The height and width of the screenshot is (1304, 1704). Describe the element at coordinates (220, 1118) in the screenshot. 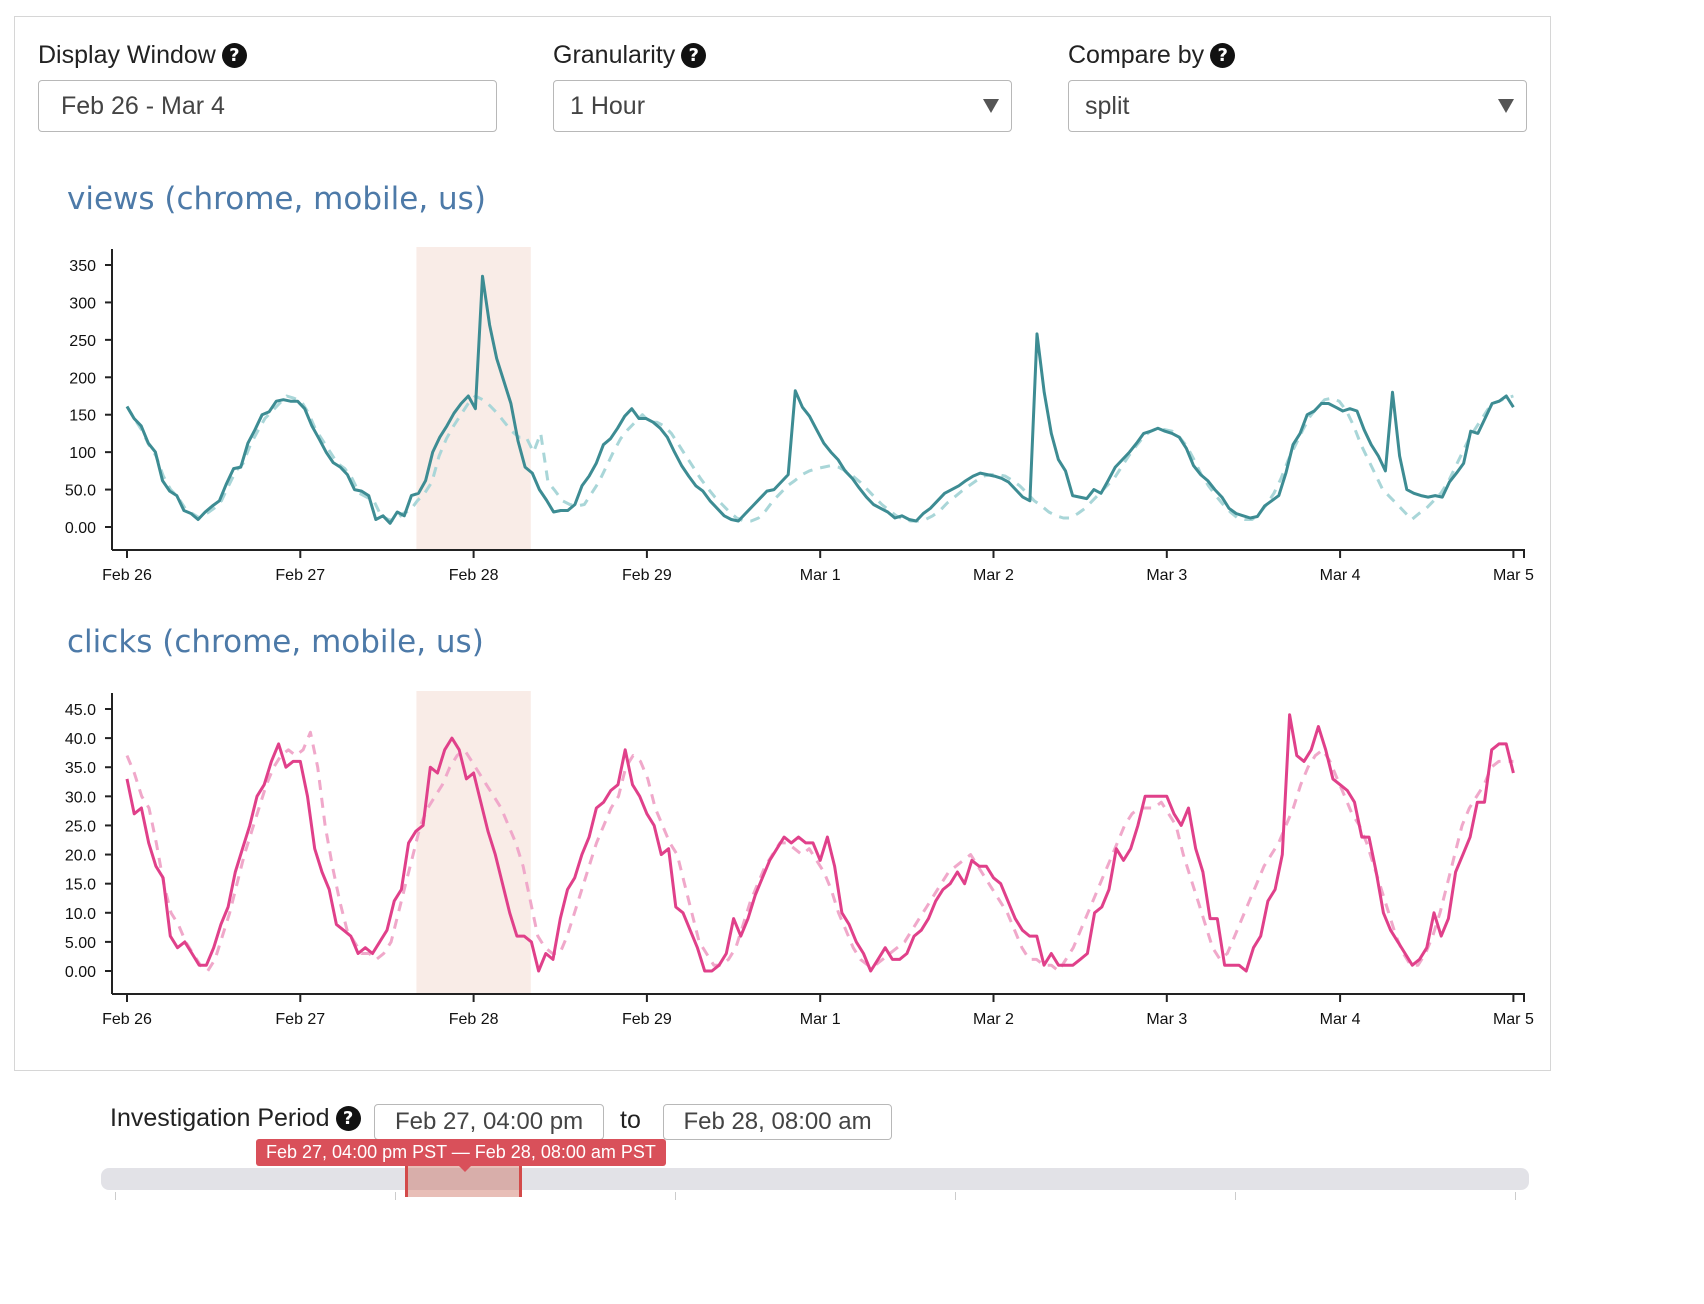

I see `investigation-period-text: Investigation Period` at that location.